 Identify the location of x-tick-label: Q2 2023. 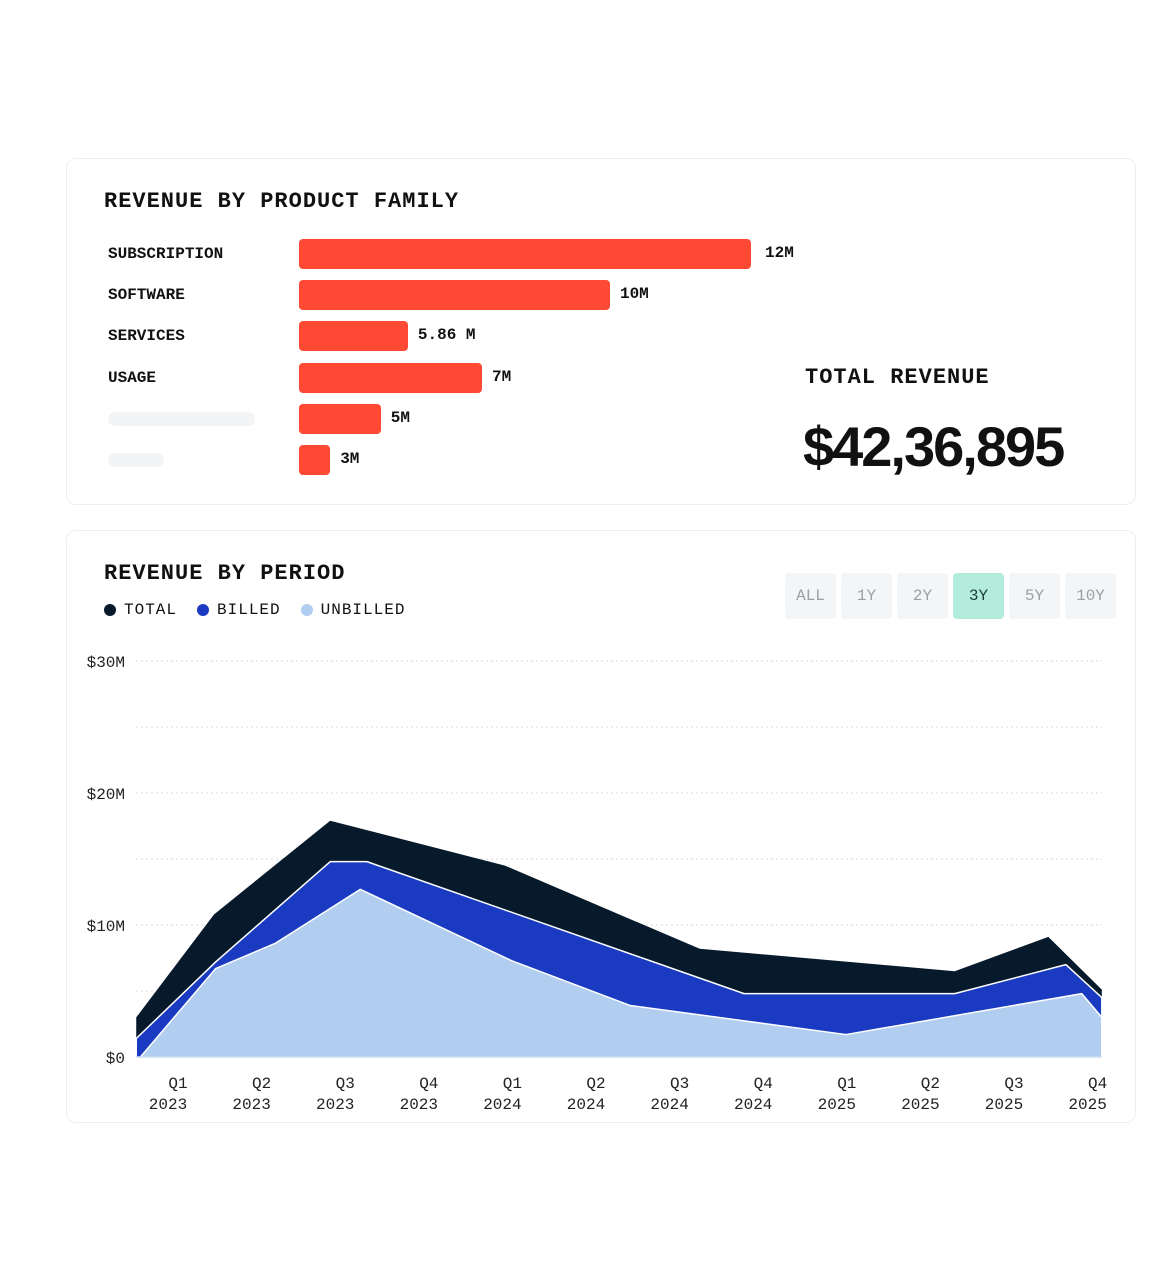
(251, 1094).